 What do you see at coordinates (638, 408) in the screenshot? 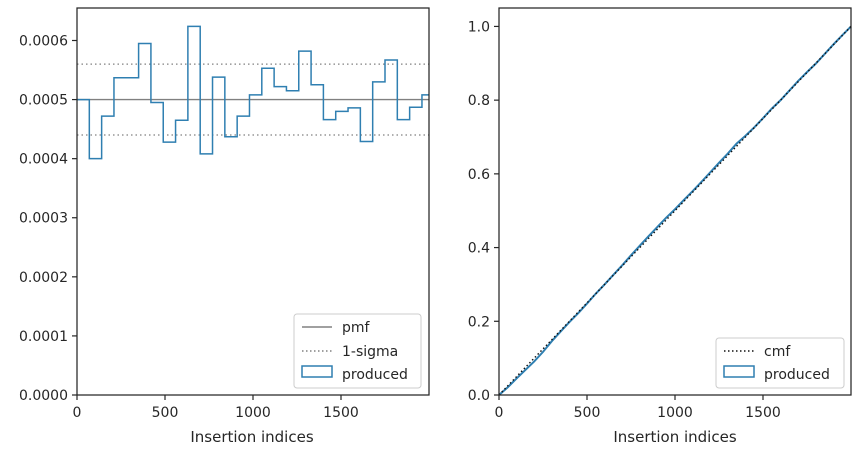
I see `right-x-axis: 0 500 1000 1500` at bounding box center [638, 408].